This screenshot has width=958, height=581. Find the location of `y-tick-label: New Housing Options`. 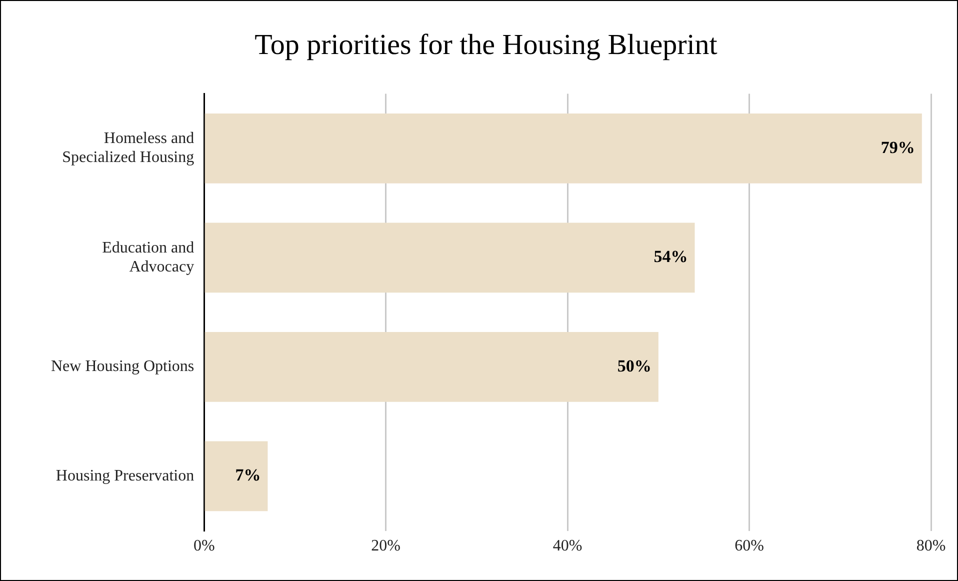

y-tick-label: New Housing Options is located at coordinates (122, 367).